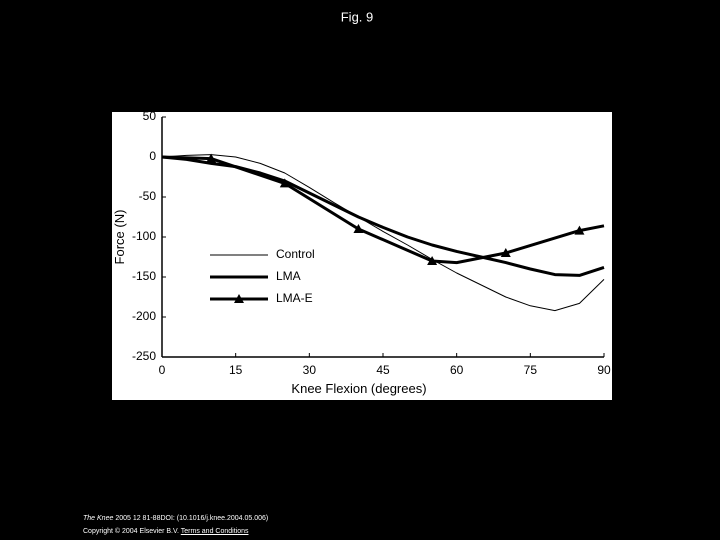  Describe the element at coordinates (144, 236) in the screenshot. I see `y-tick-label: -100` at that location.